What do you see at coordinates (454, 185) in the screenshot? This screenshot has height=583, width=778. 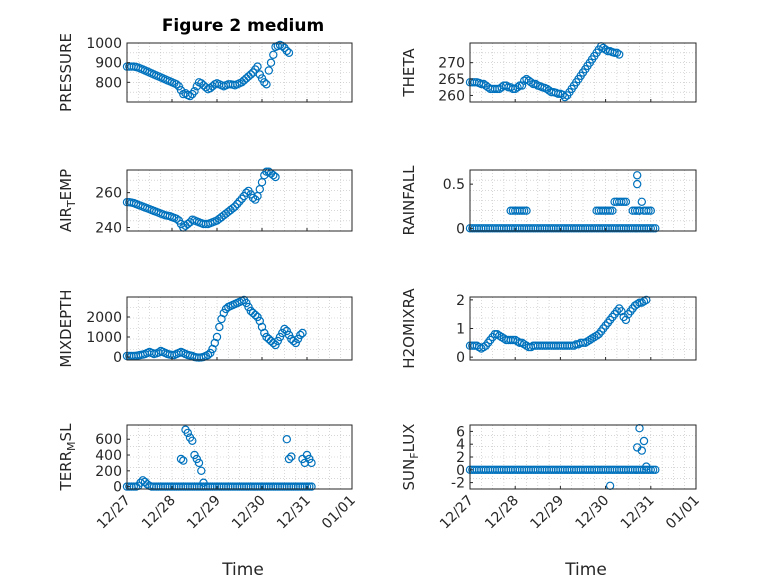 I see `y-tick-label: 0.5` at bounding box center [454, 185].